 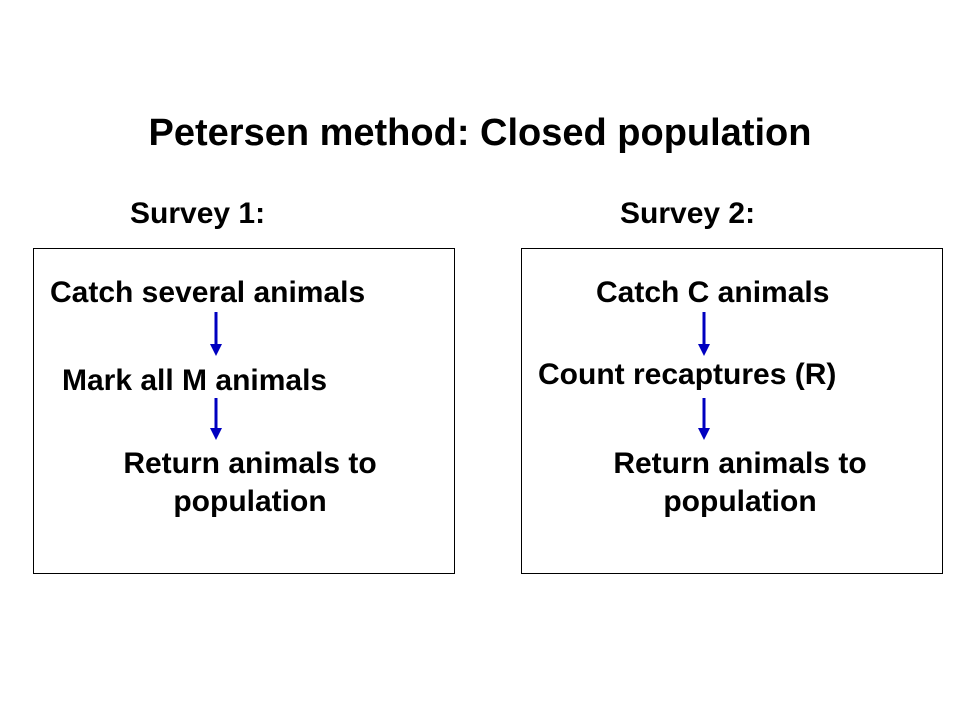 I want to click on survey-1-mark-step: Mark all M animals, so click(x=195, y=380).